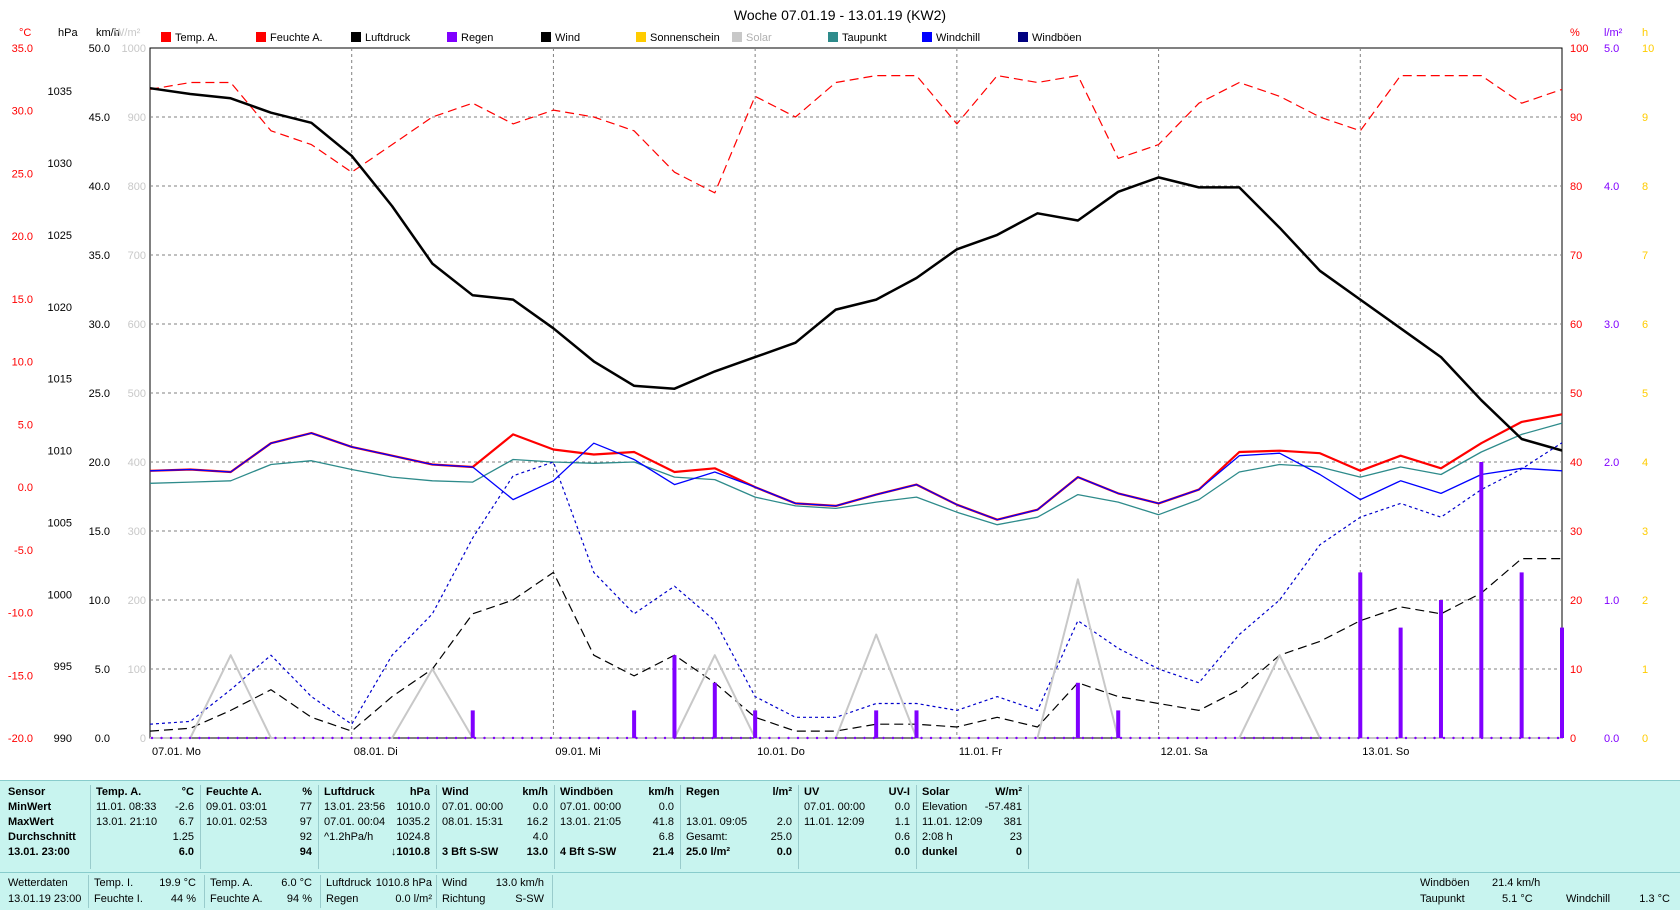  I want to click on stats-unit-luftdruck: hPa, so click(419, 792).